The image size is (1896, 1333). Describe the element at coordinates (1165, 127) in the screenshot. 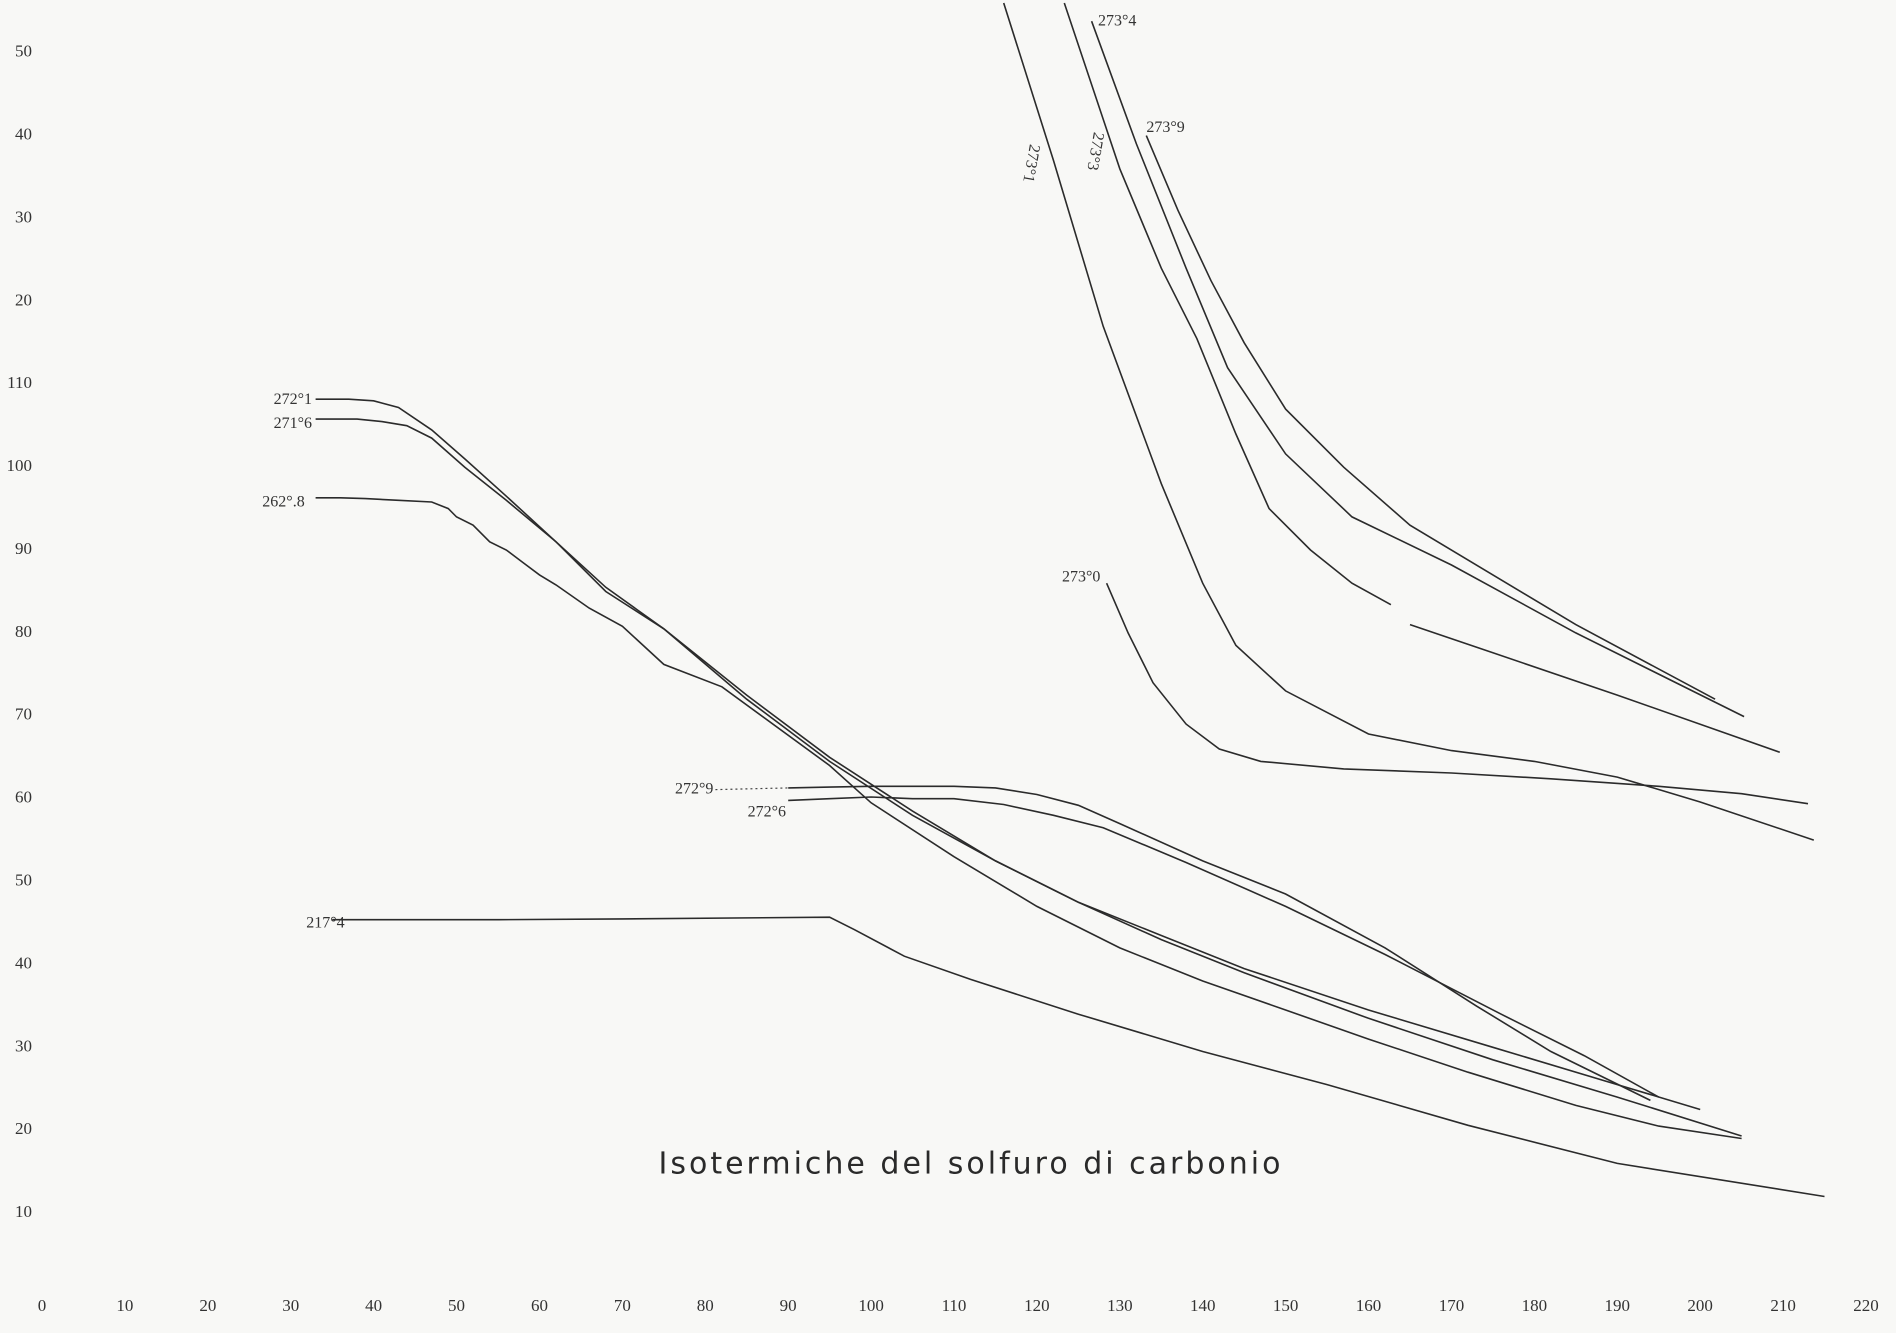

I see `series-label: 273°9` at that location.